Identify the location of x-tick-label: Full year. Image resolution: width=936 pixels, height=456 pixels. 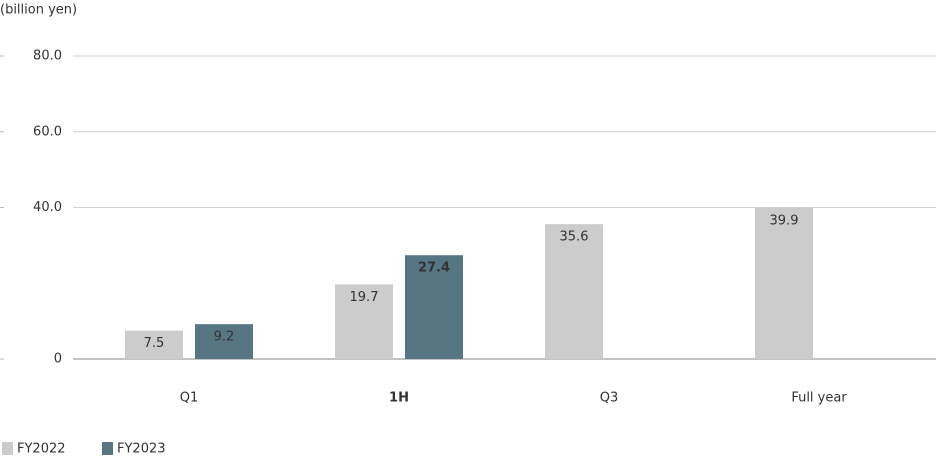
(819, 398).